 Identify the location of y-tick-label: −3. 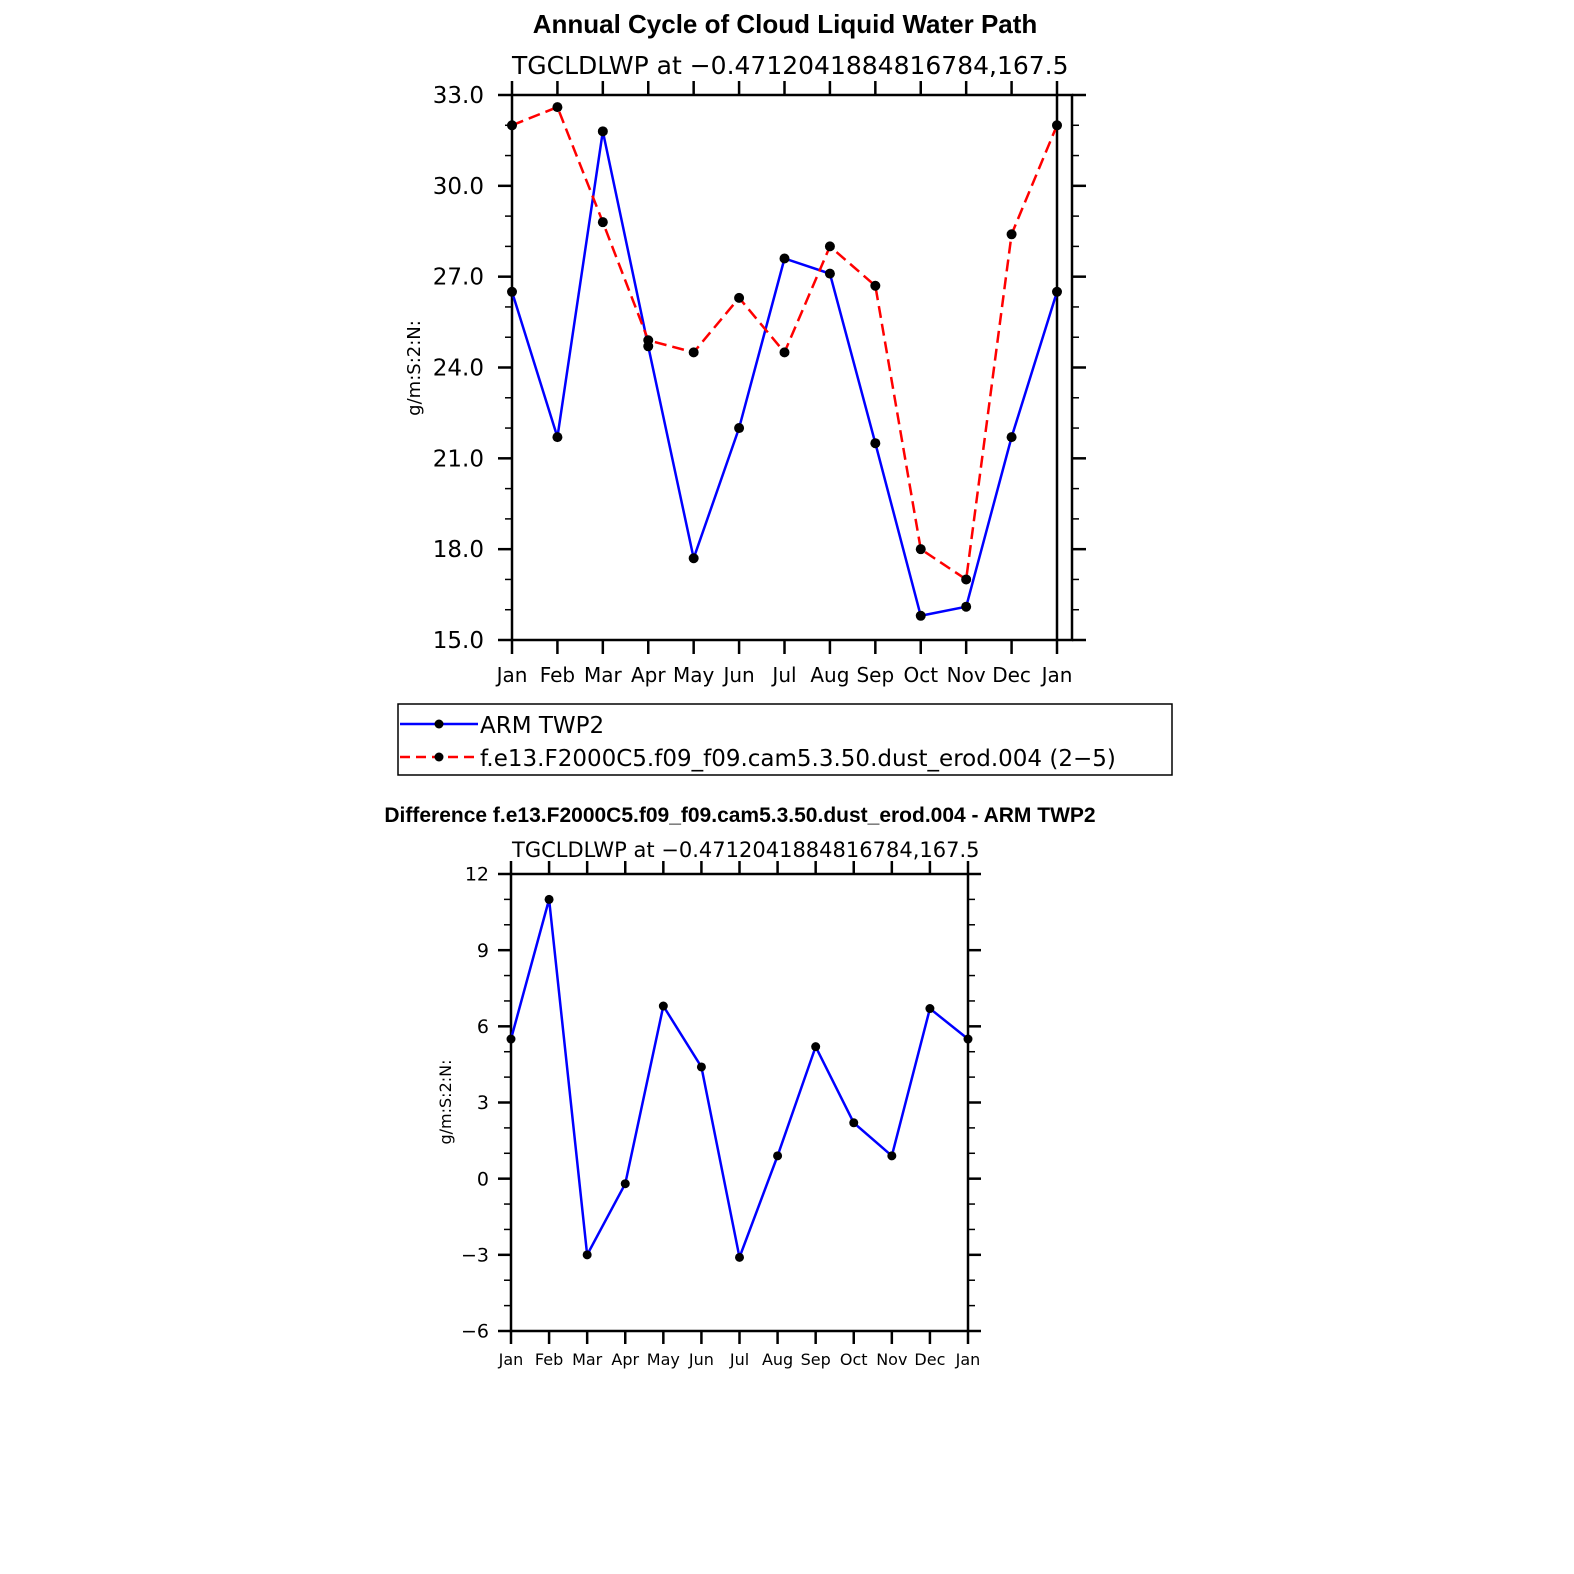
(475, 1255).